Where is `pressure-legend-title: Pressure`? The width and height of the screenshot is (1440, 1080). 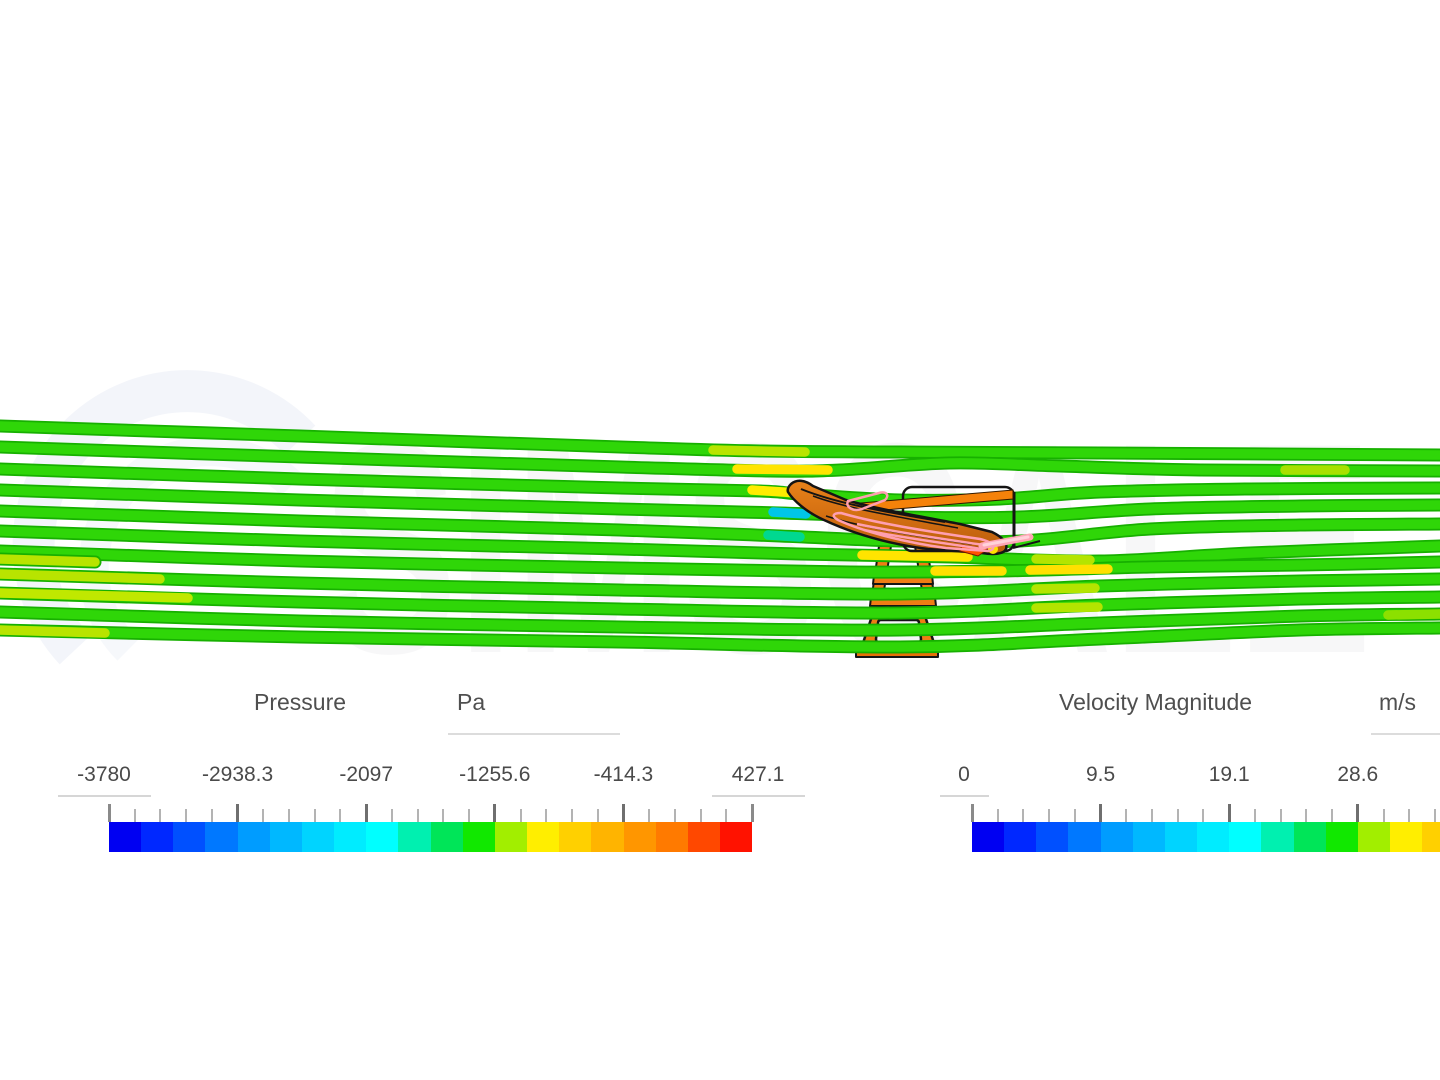 pressure-legend-title: Pressure is located at coordinates (300, 702).